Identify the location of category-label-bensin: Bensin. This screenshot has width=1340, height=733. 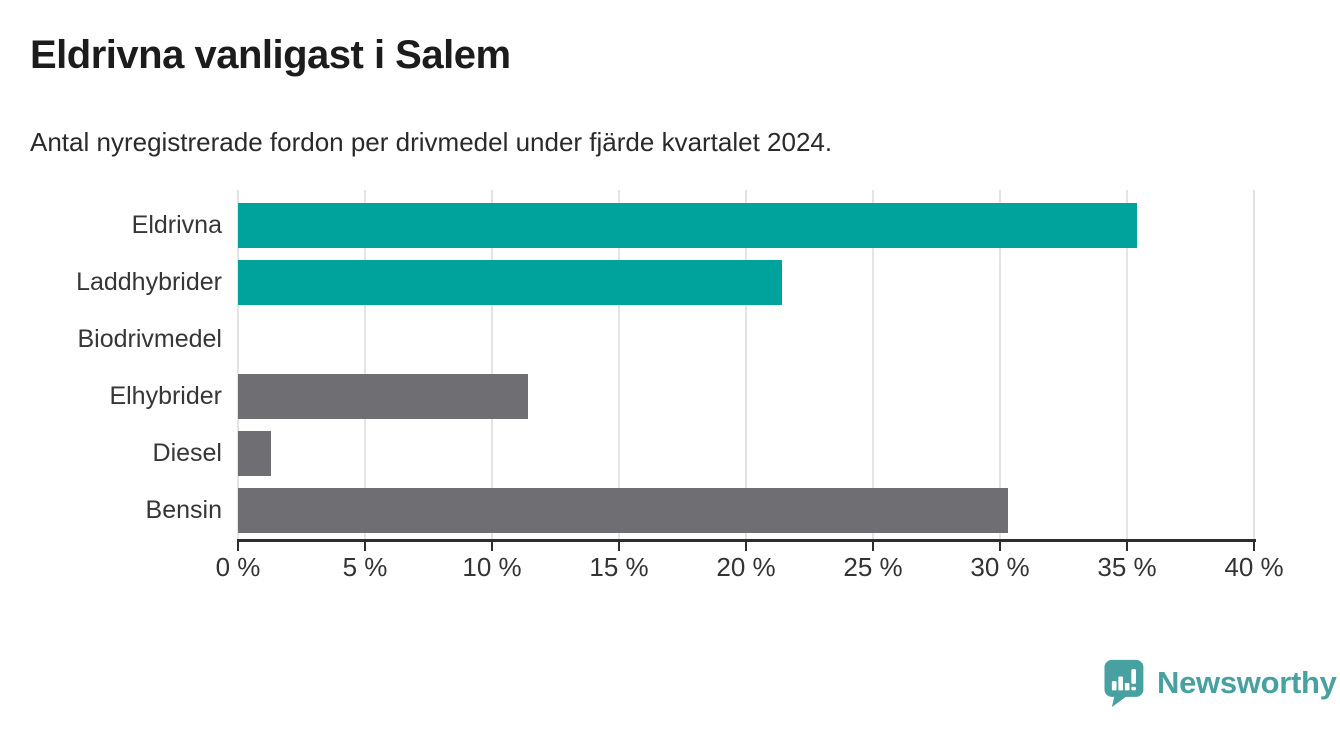
(183, 510).